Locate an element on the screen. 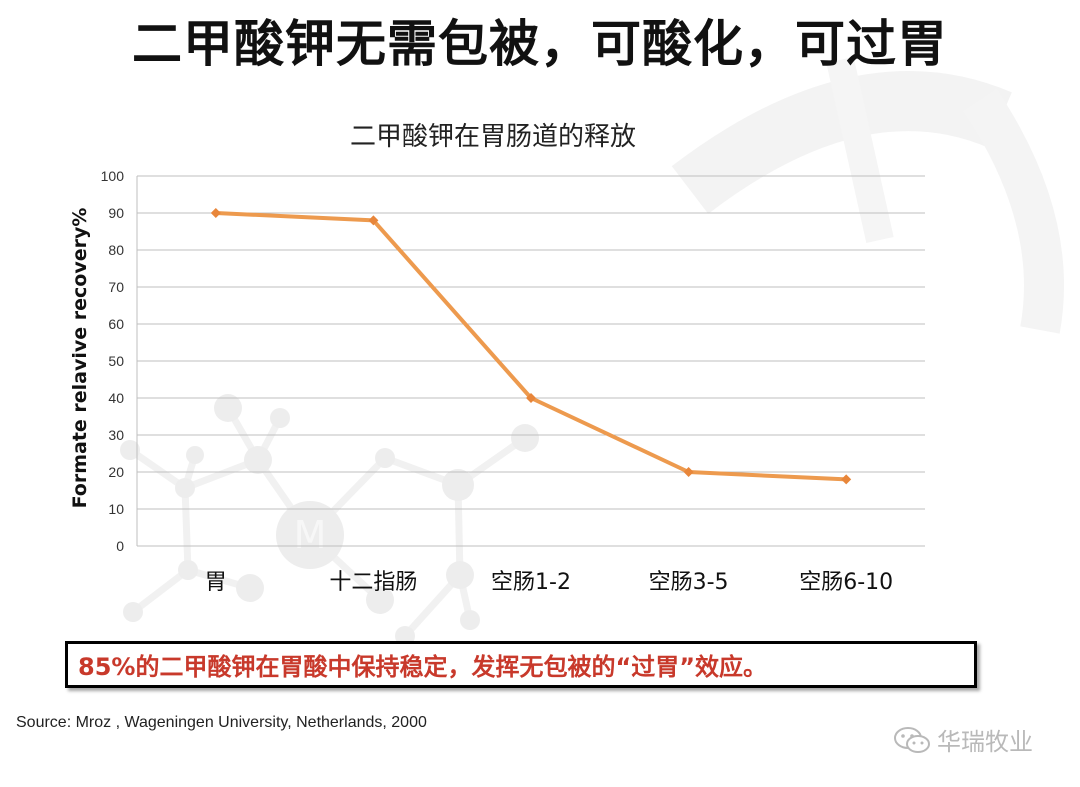  svg-text: M is located at coordinates (310, 535).